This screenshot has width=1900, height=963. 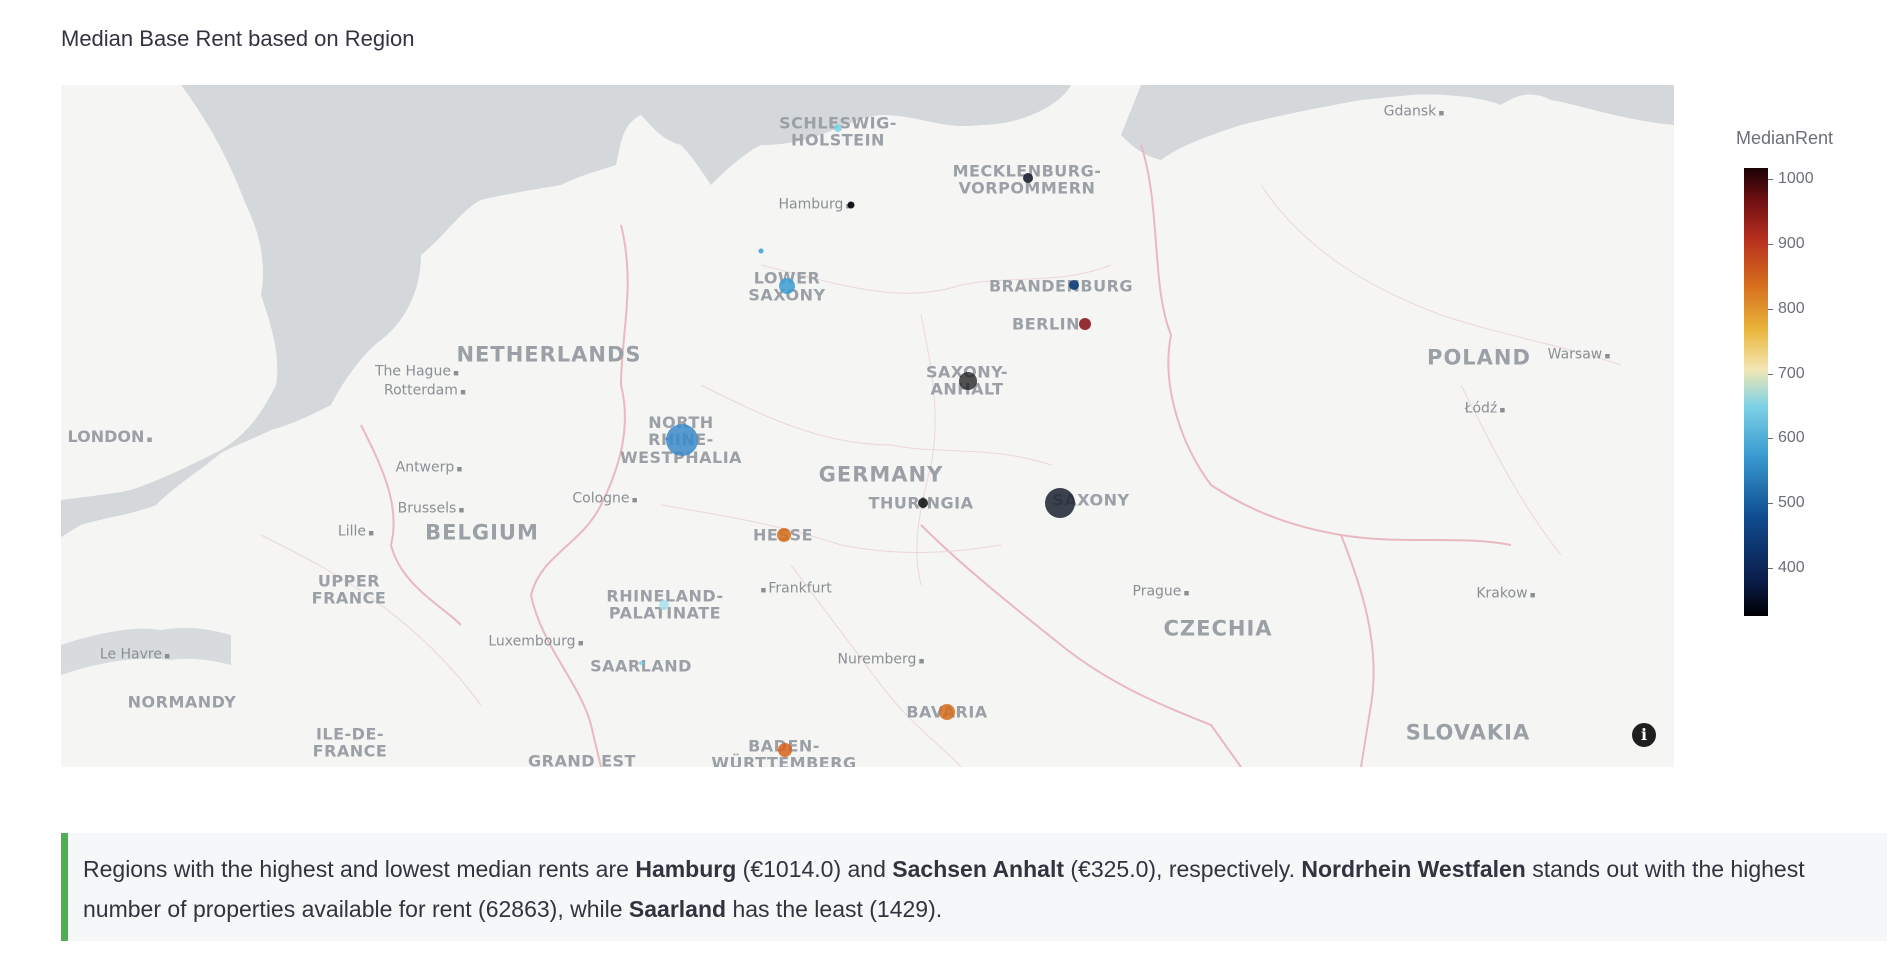 I want to click on region-label-mecklenburg: MECKLENBURG- VORPOMMERN, so click(x=1027, y=179).